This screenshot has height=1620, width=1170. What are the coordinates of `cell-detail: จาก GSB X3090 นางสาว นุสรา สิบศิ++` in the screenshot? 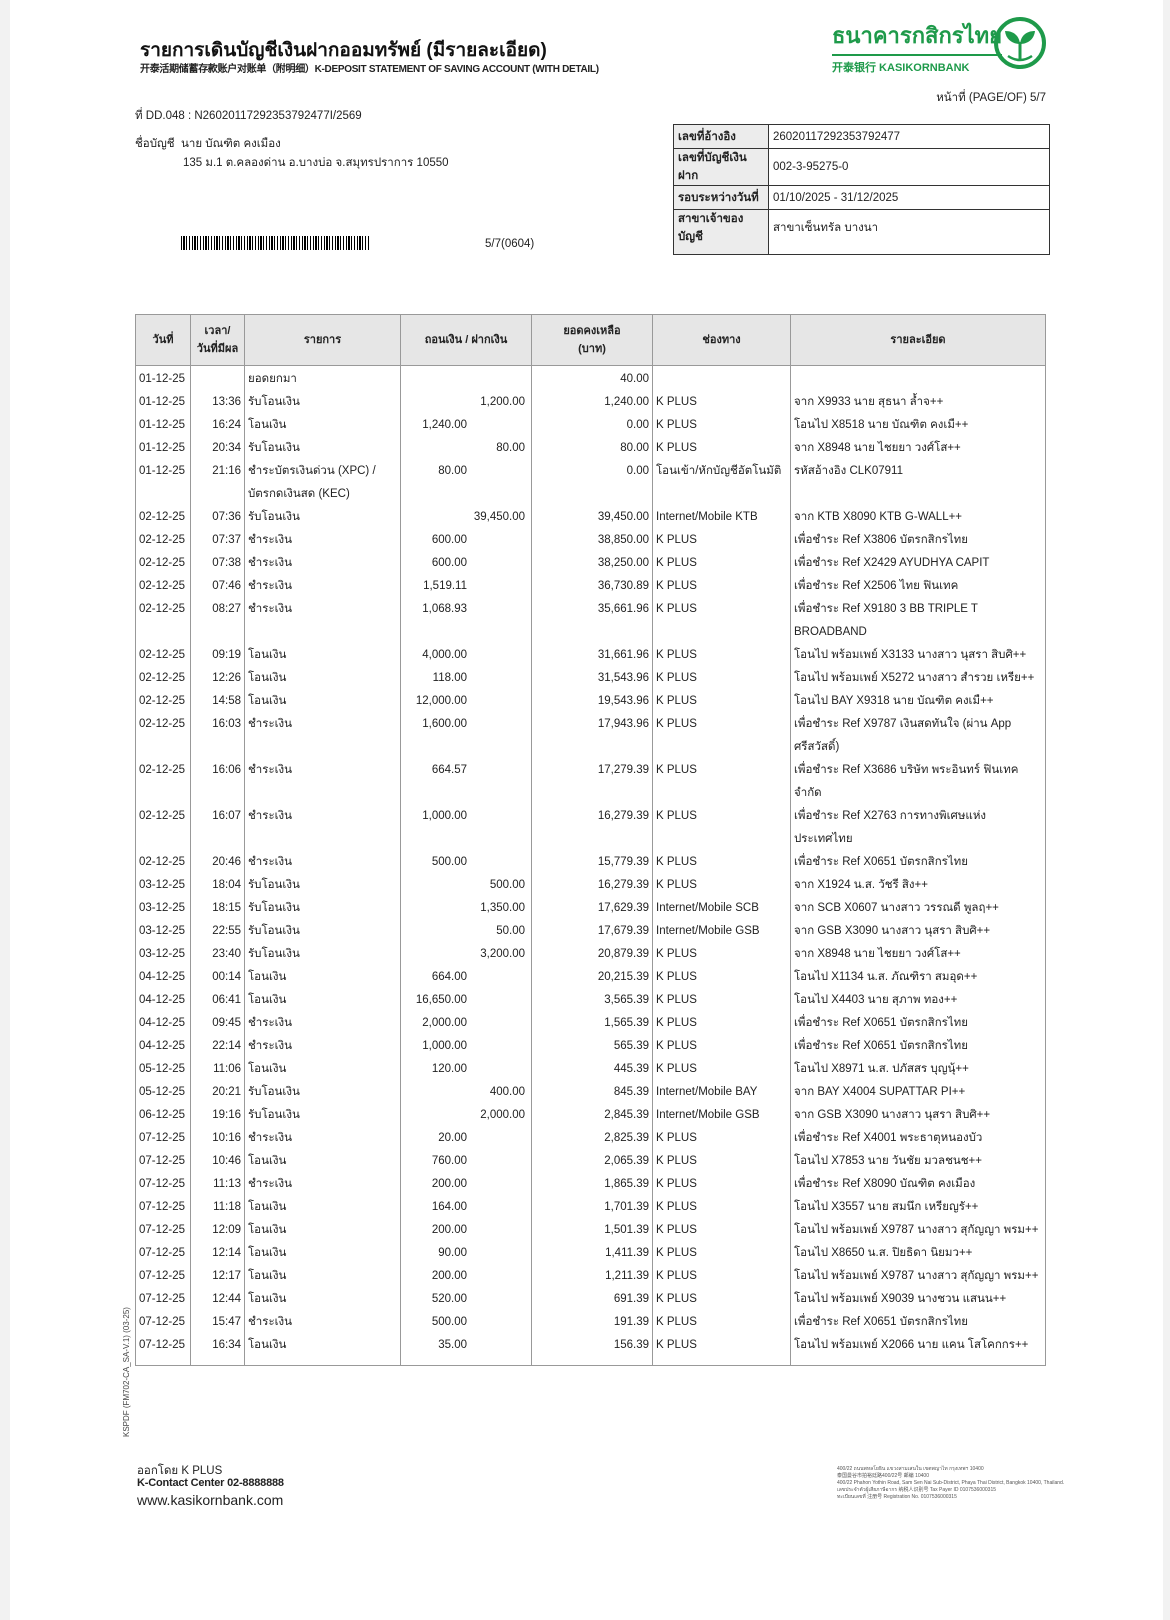 It's located at (918, 1115).